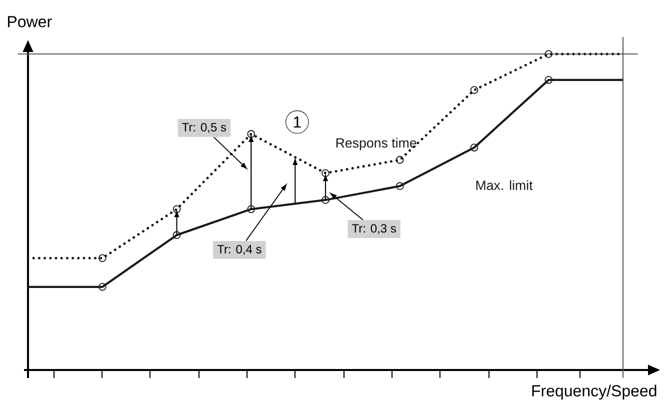  What do you see at coordinates (594, 392) in the screenshot?
I see `x-axis-title: Frequency/Speed` at bounding box center [594, 392].